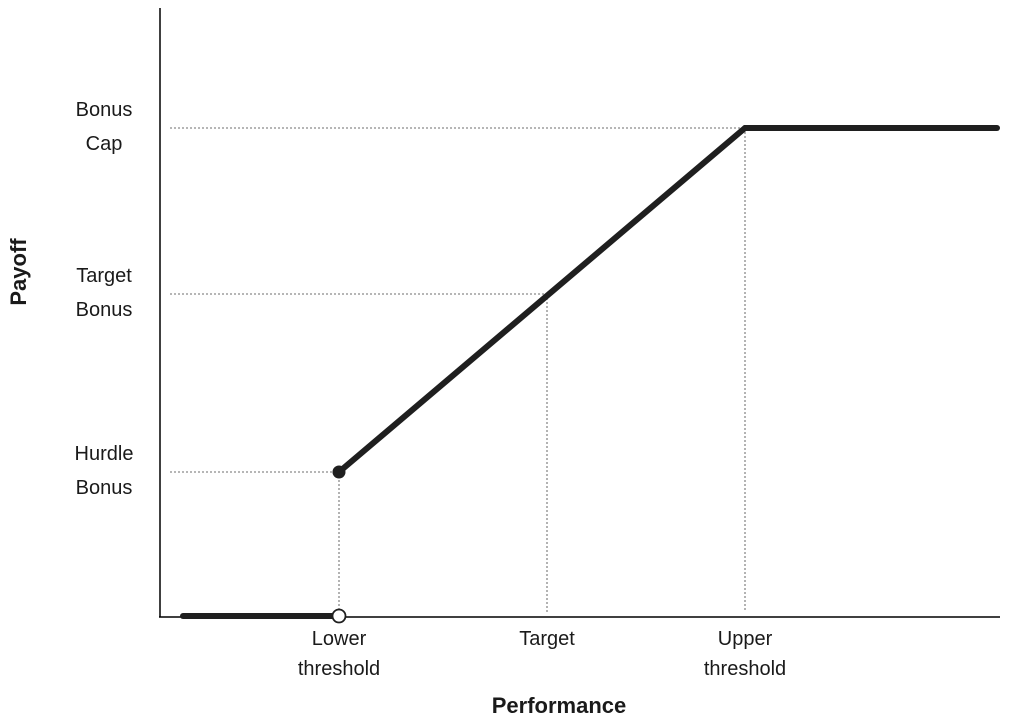 The height and width of the screenshot is (719, 1014). Describe the element at coordinates (339, 544) in the screenshot. I see `payoff-markers` at that location.